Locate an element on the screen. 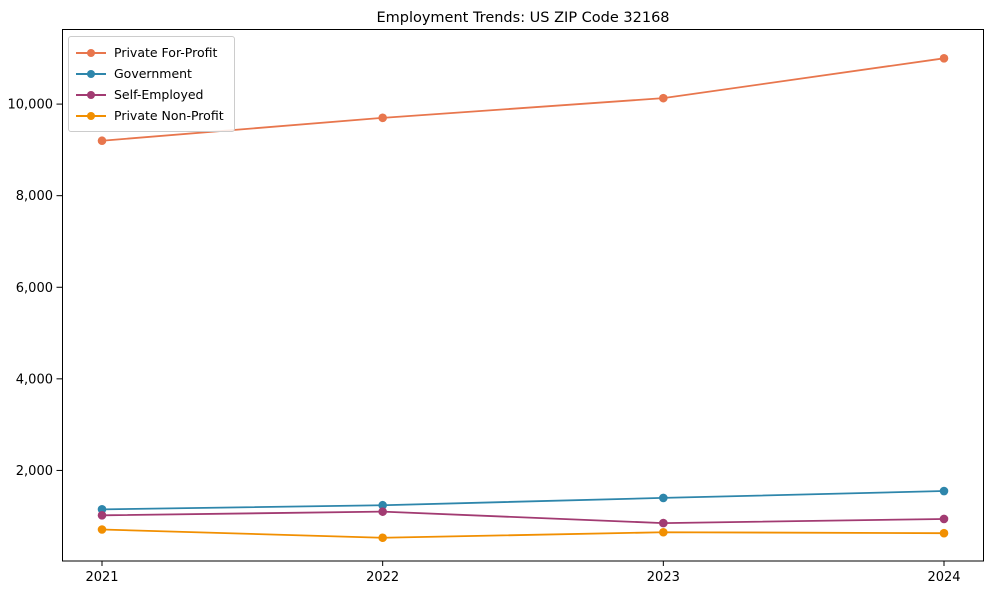 The image size is (1000, 600). legend-item: Government is located at coordinates (150, 73).